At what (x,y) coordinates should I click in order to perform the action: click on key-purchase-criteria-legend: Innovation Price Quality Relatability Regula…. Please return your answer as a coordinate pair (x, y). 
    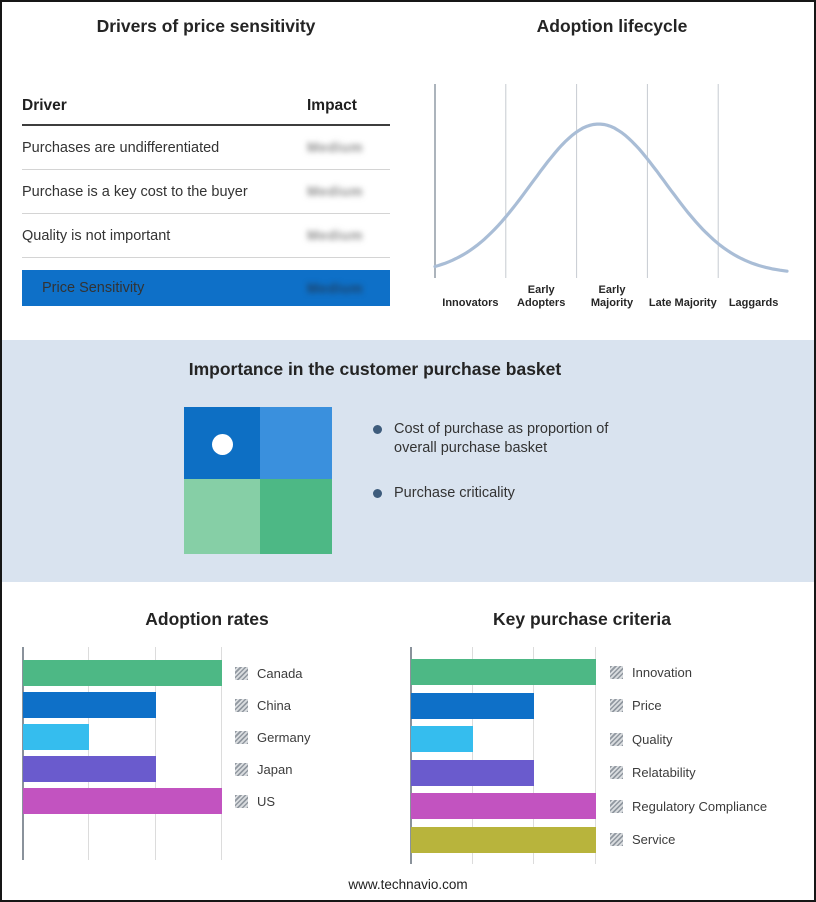
    Looking at the image, I should click on (688, 759).